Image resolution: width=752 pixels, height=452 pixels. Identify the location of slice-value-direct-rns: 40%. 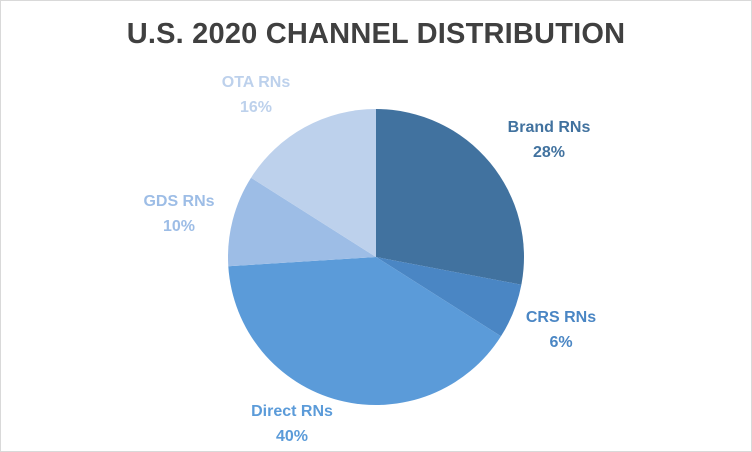
(292, 436).